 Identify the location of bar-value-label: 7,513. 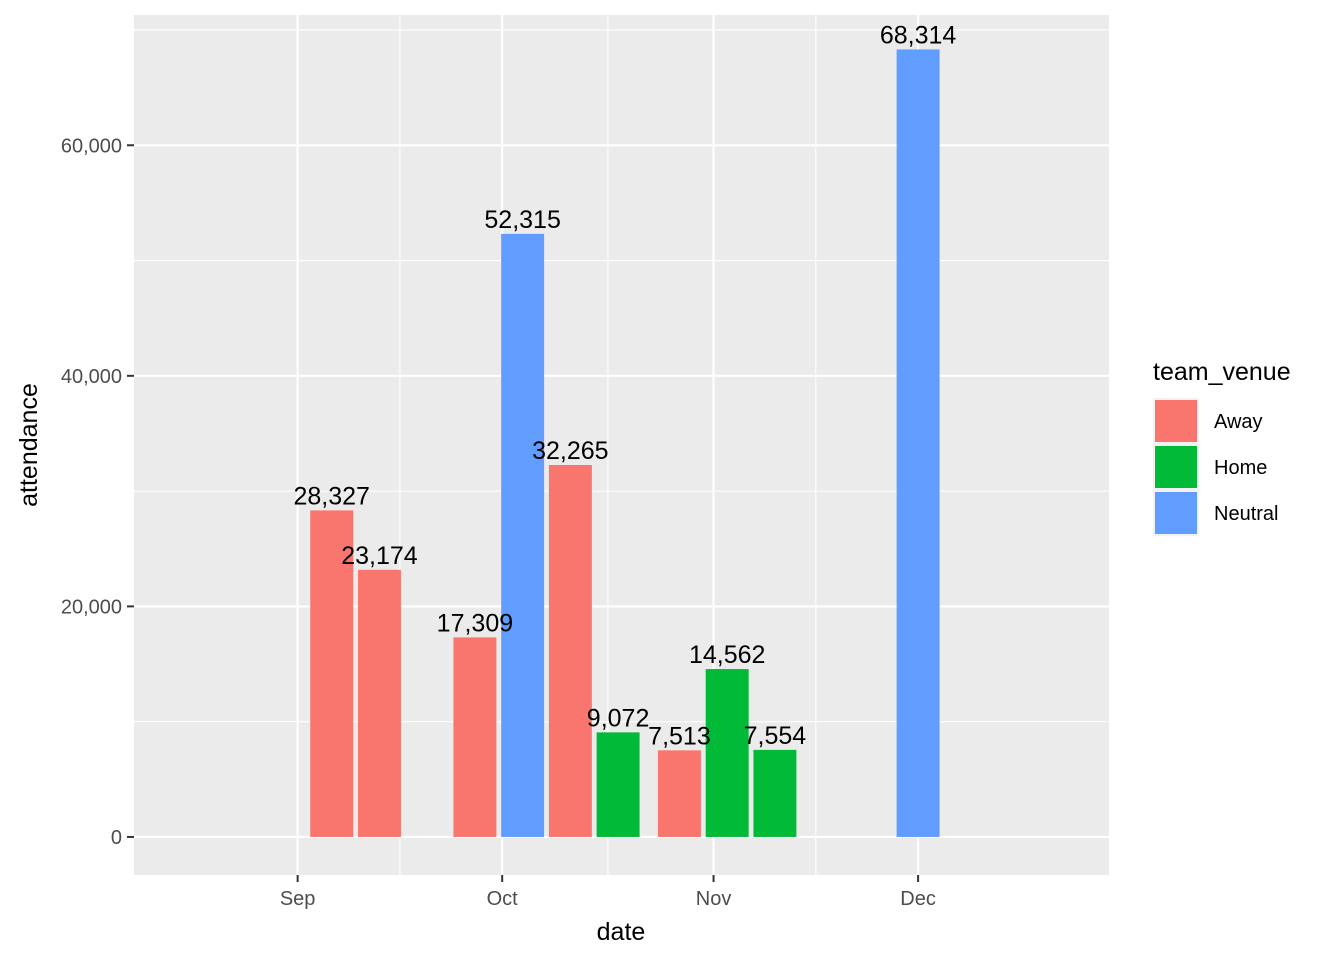
(679, 736).